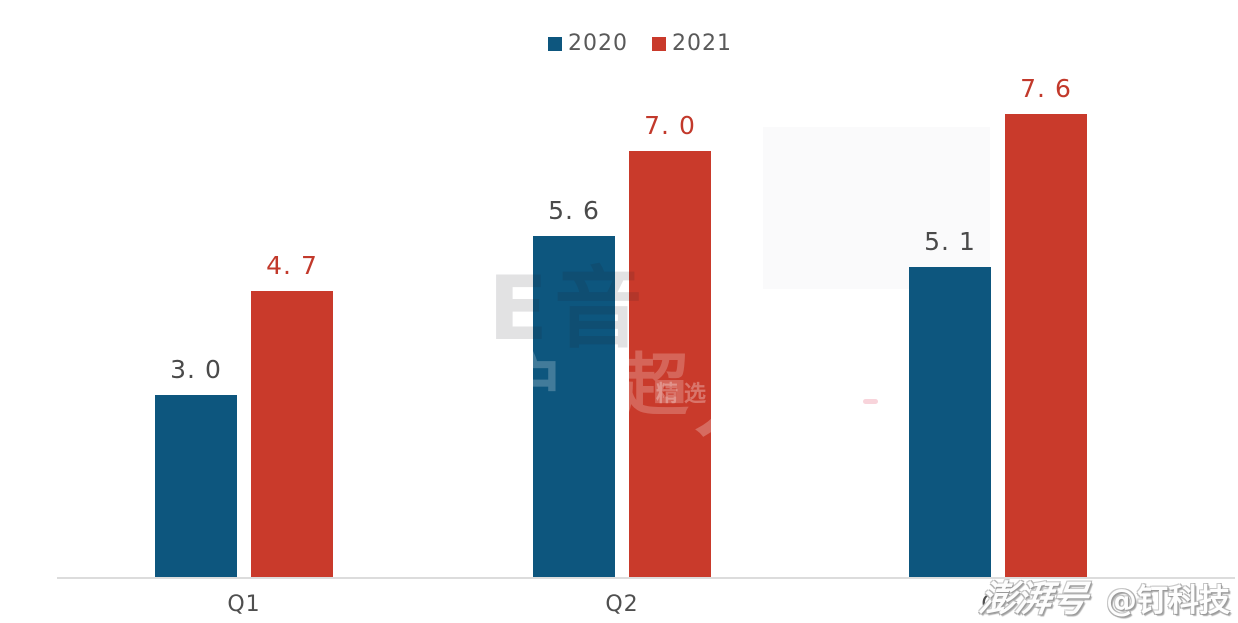  I want to click on value-label-2020-q2: 5. 6, so click(574, 210).